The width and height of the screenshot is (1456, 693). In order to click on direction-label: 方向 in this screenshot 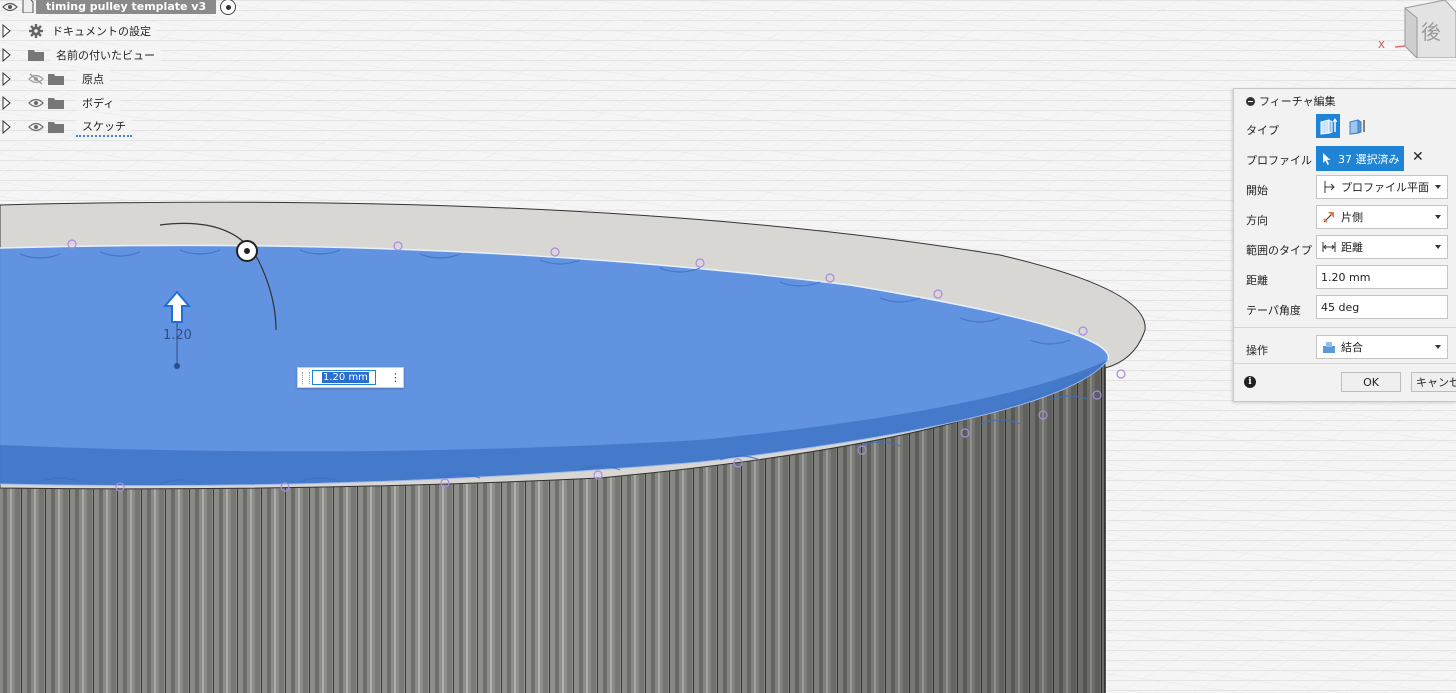, I will do `click(1257, 220)`.